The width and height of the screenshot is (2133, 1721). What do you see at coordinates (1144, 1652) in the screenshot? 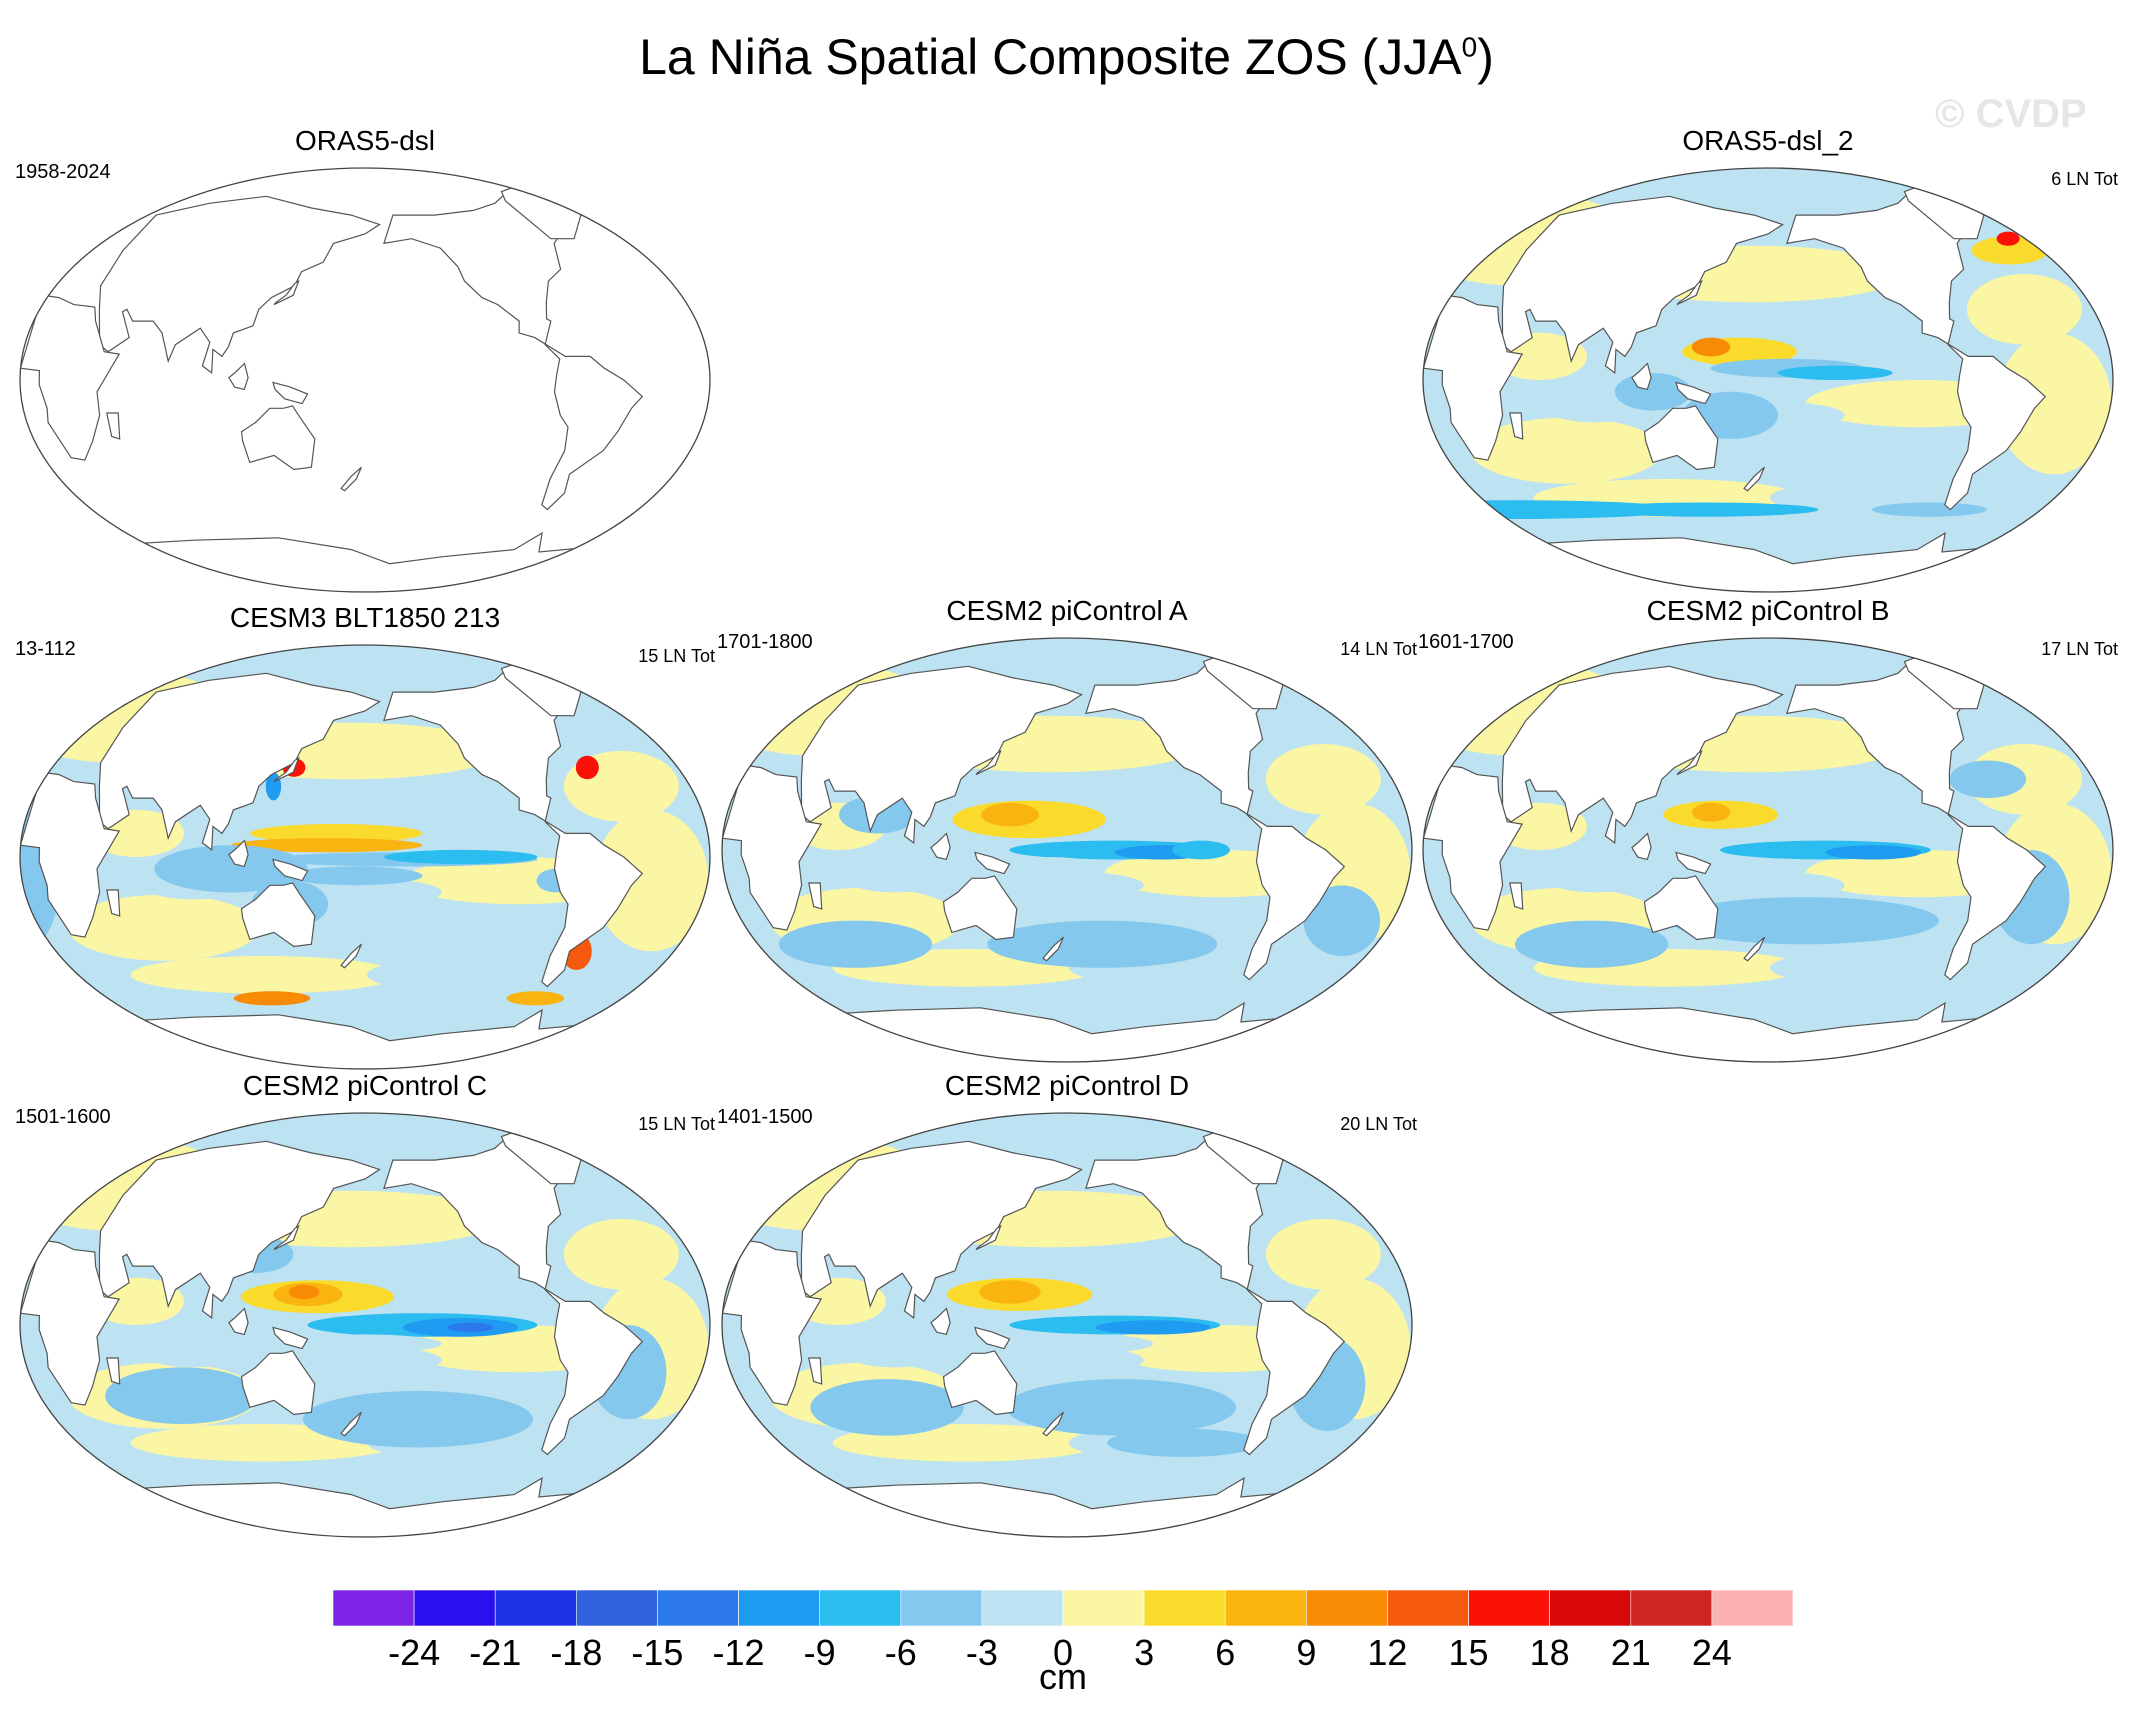
I see `colorbar-tick-label: 3` at bounding box center [1144, 1652].